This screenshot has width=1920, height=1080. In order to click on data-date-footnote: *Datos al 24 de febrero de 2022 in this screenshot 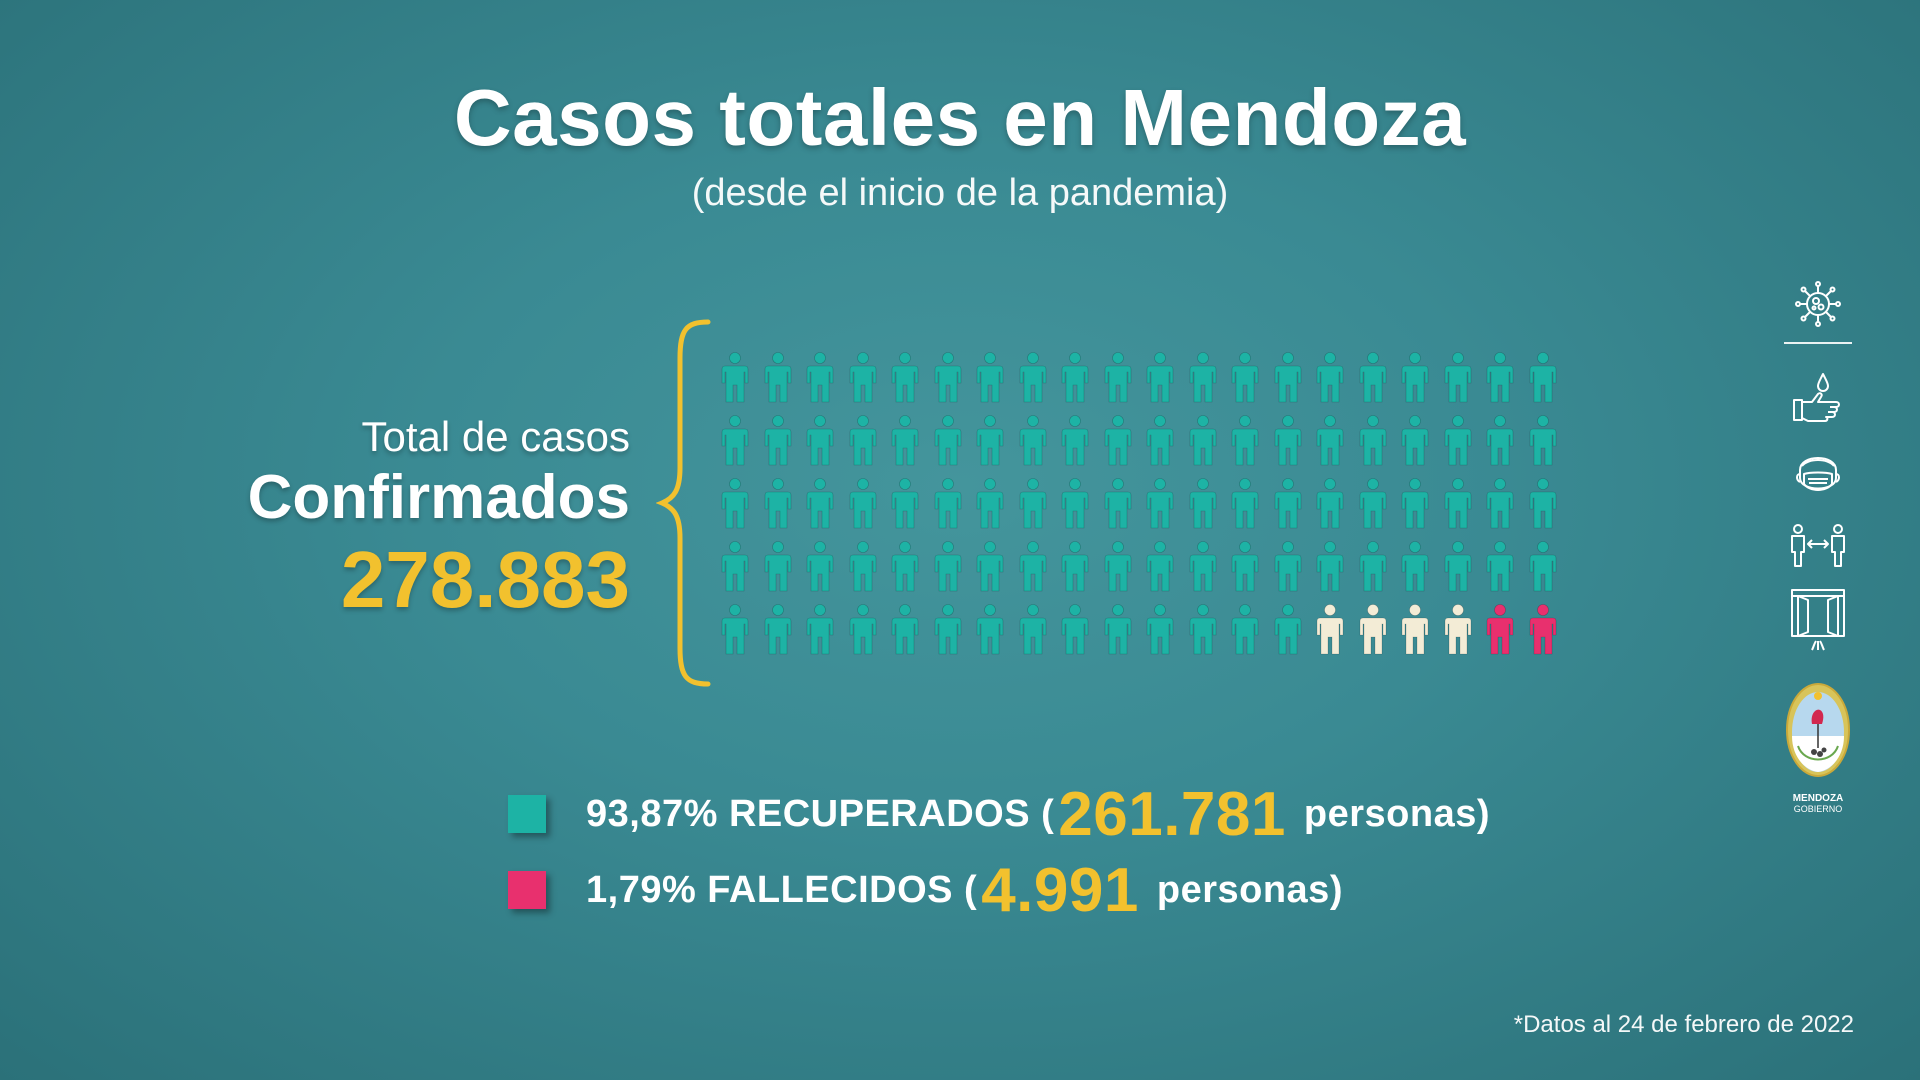, I will do `click(1683, 1024)`.